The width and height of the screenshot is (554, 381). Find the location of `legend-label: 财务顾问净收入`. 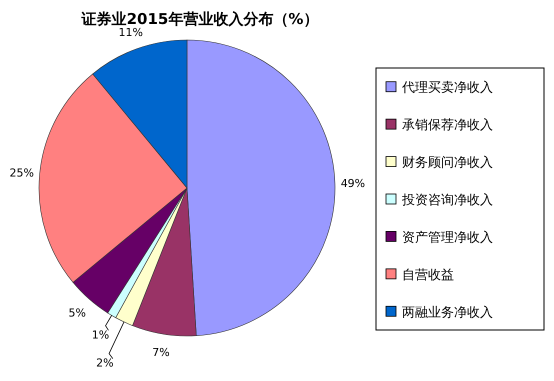

legend-label: 财务顾问净收入 is located at coordinates (447, 163).